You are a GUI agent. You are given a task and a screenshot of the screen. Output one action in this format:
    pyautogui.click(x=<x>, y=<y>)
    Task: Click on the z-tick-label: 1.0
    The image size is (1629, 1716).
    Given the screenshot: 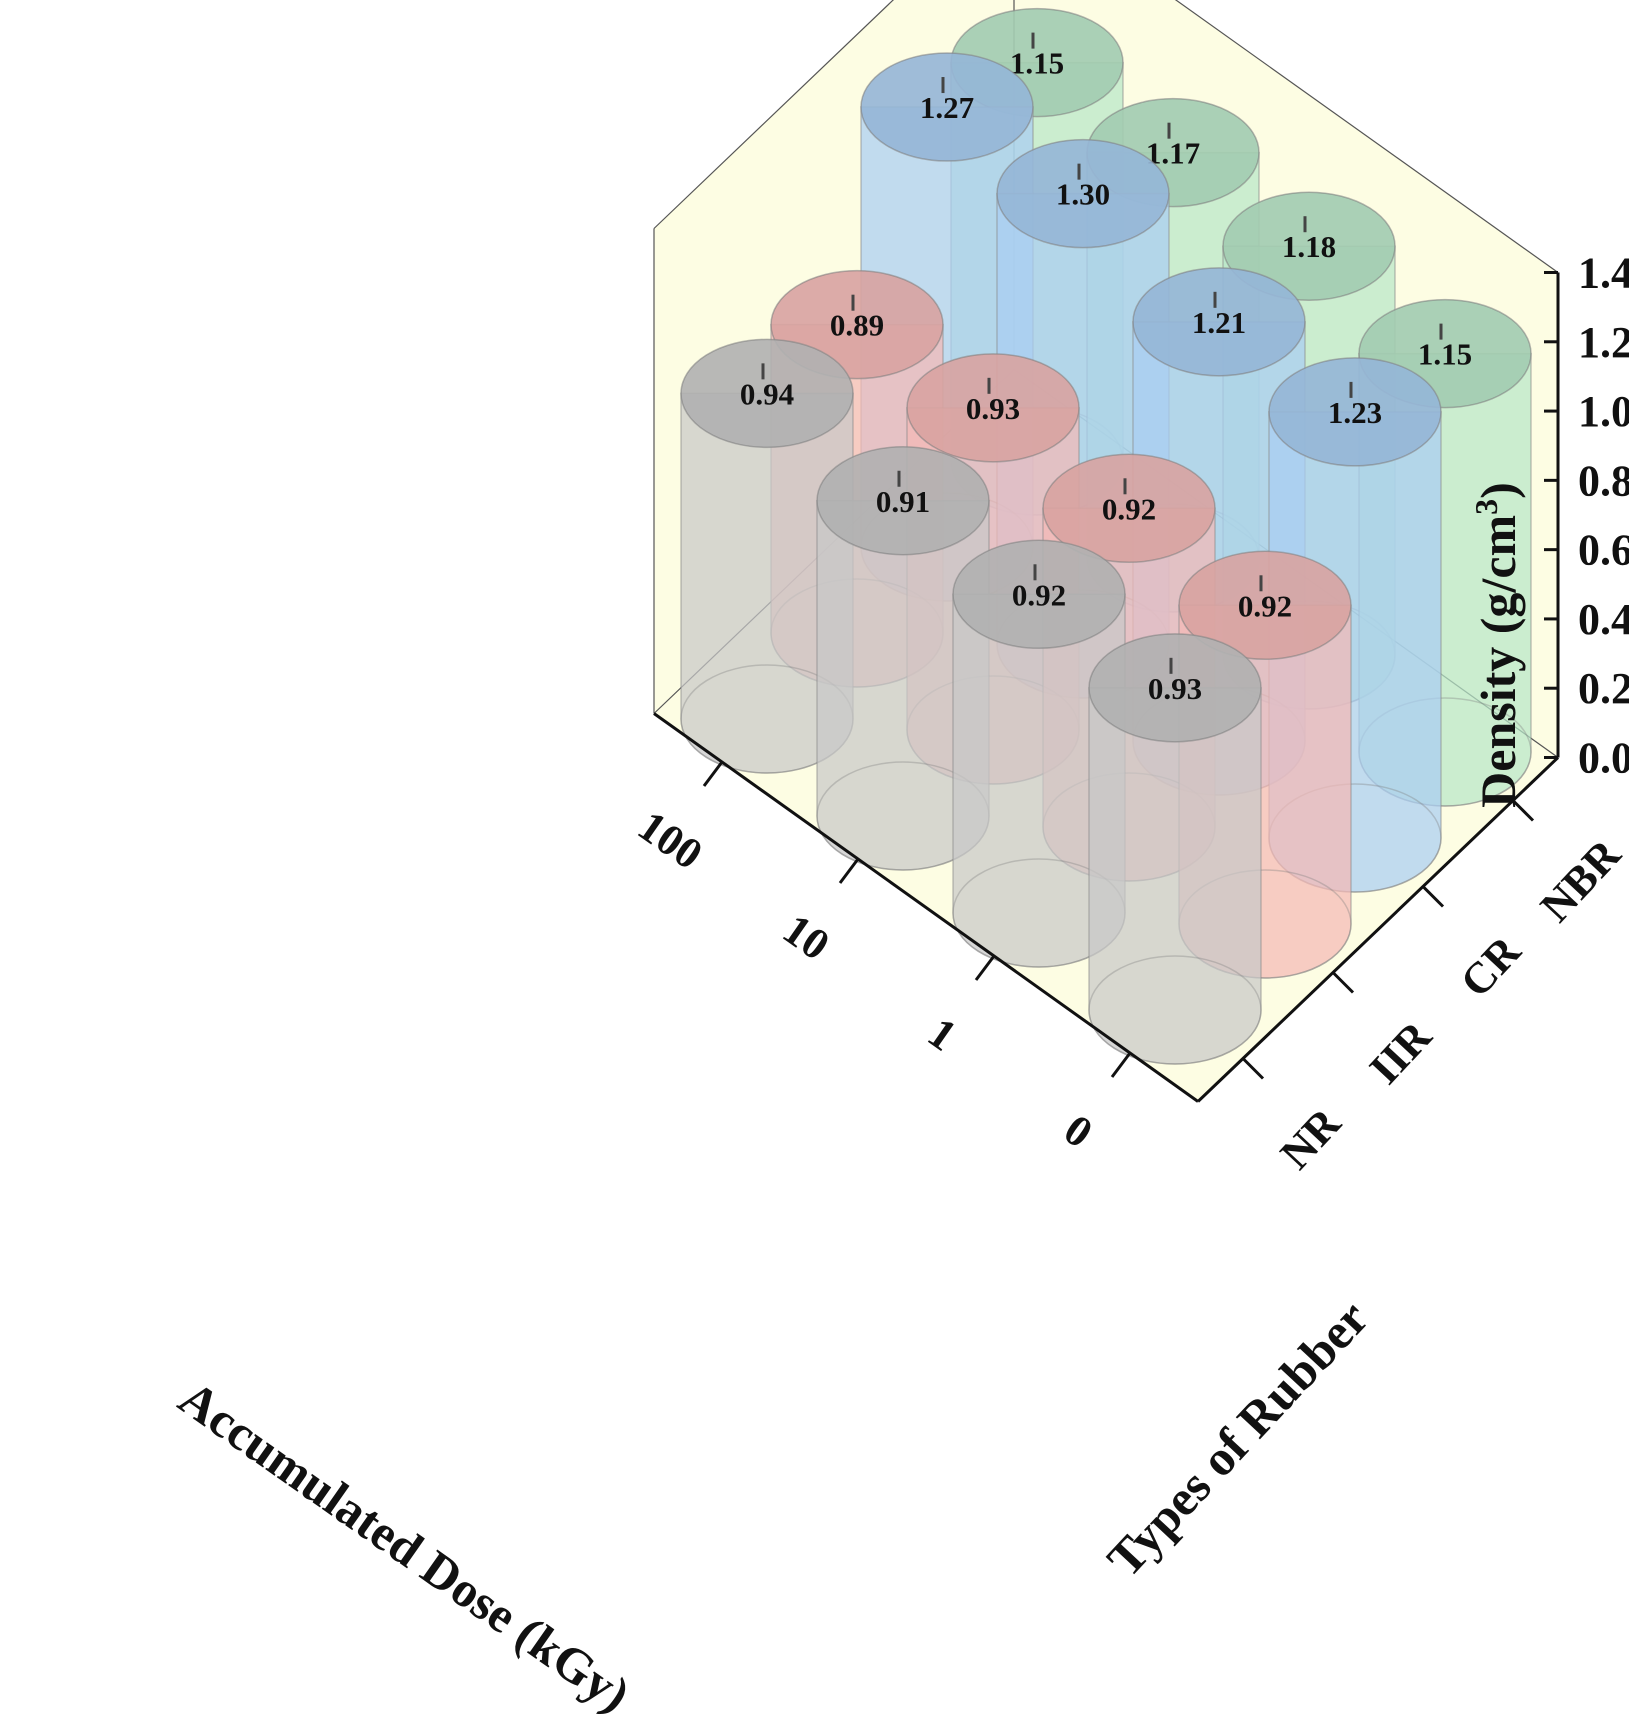 What is the action you would take?
    pyautogui.click(x=1603, y=411)
    